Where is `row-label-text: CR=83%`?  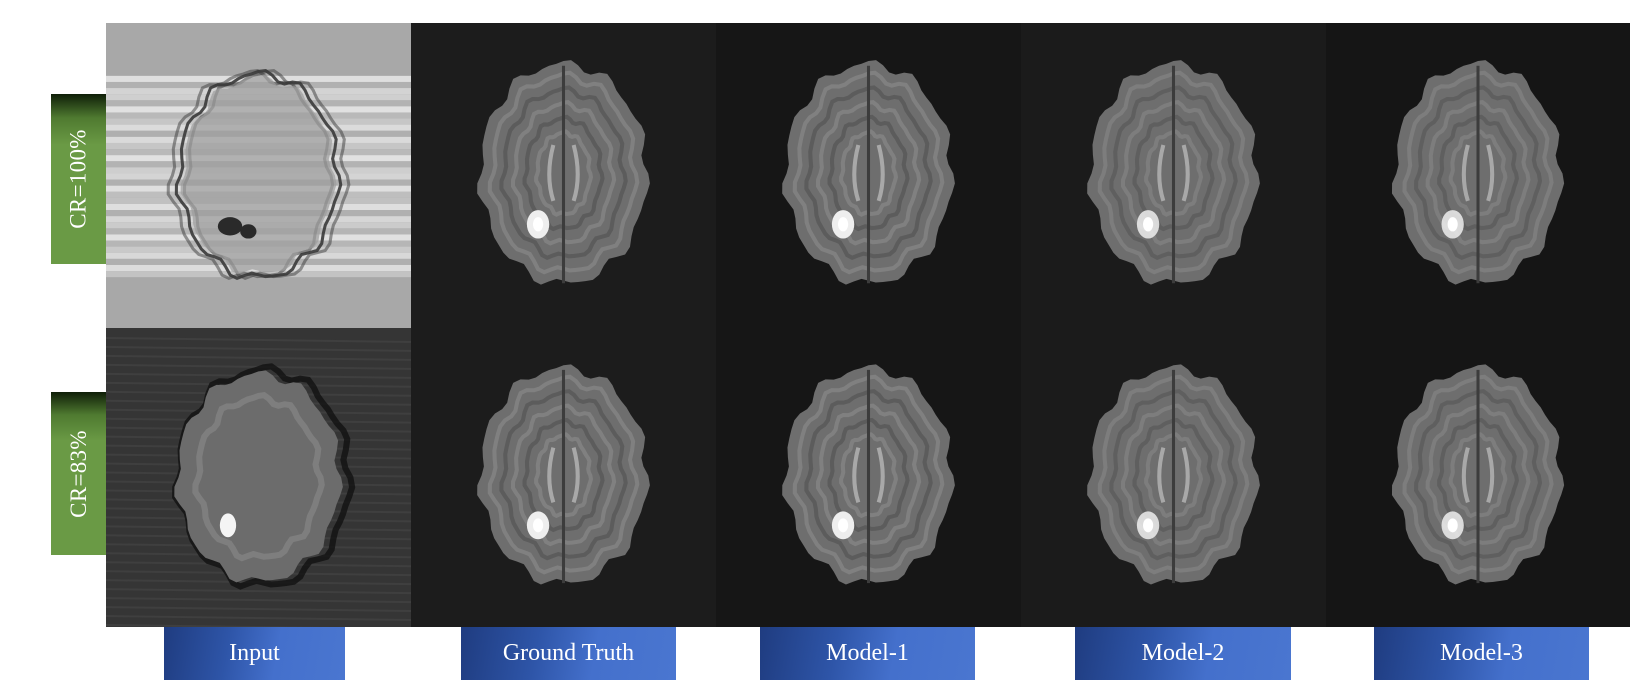
row-label-text: CR=83% is located at coordinates (78, 473).